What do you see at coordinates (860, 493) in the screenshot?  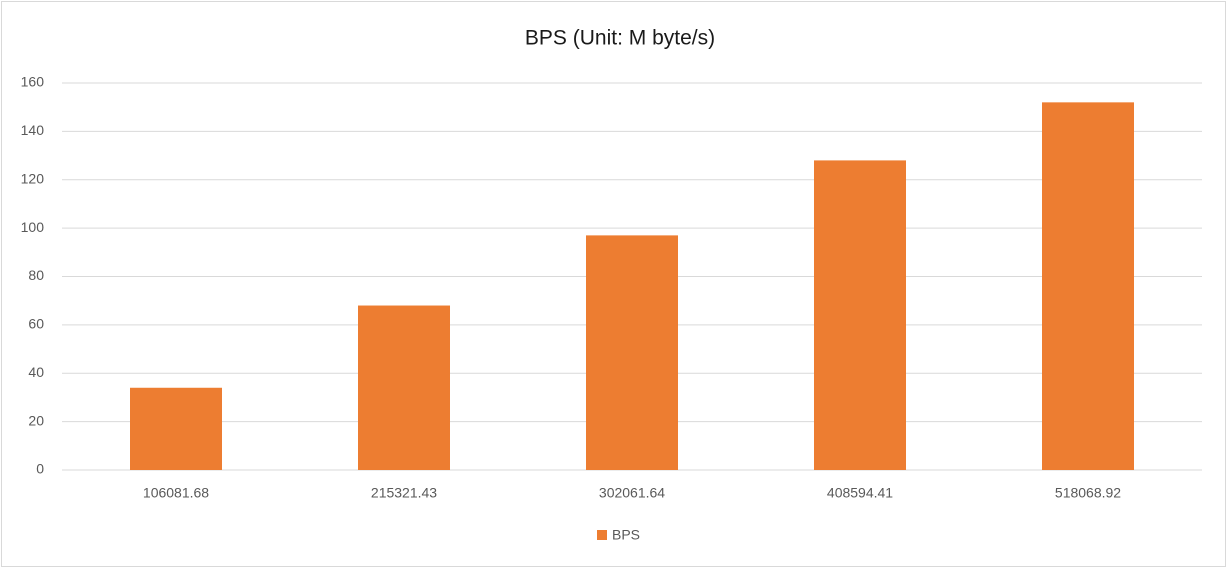 I see `x-tick-label: 408594.41` at bounding box center [860, 493].